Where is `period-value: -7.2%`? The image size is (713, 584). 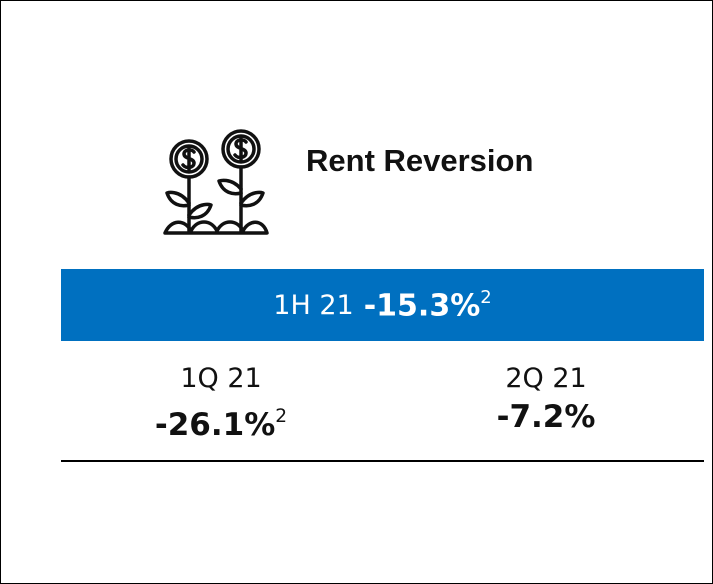
period-value: -7.2% is located at coordinates (546, 417).